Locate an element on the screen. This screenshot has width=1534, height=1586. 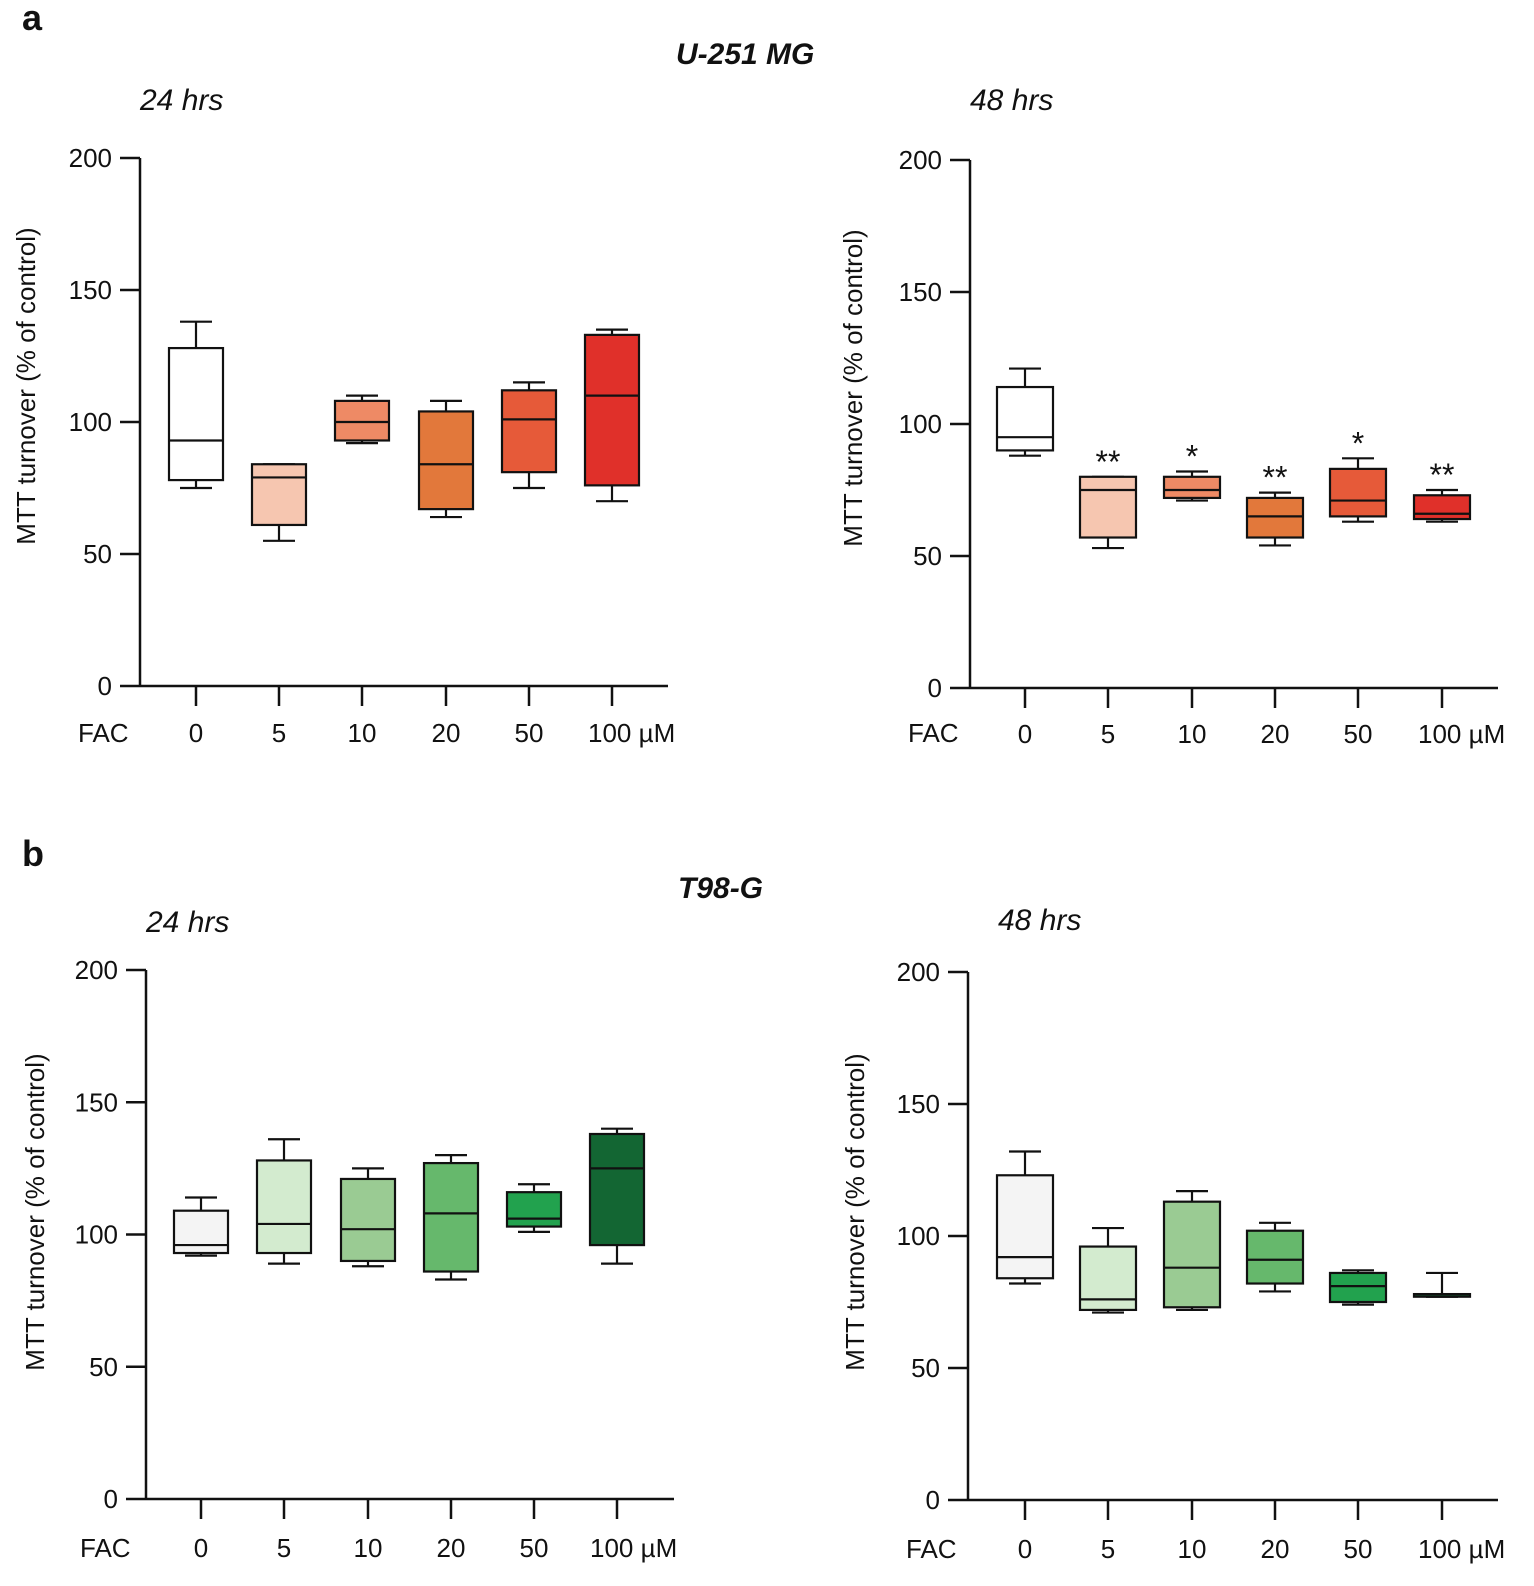
box-50: * is located at coordinates (1358, 474).